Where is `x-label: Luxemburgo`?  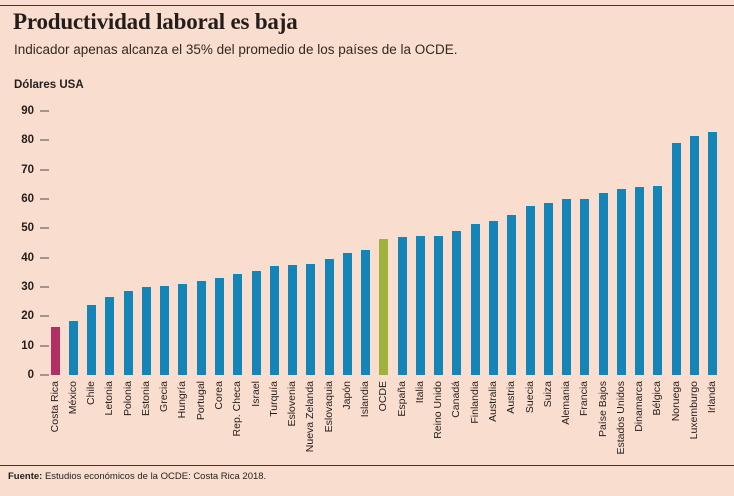
x-label: Luxemburgo is located at coordinates (693, 410).